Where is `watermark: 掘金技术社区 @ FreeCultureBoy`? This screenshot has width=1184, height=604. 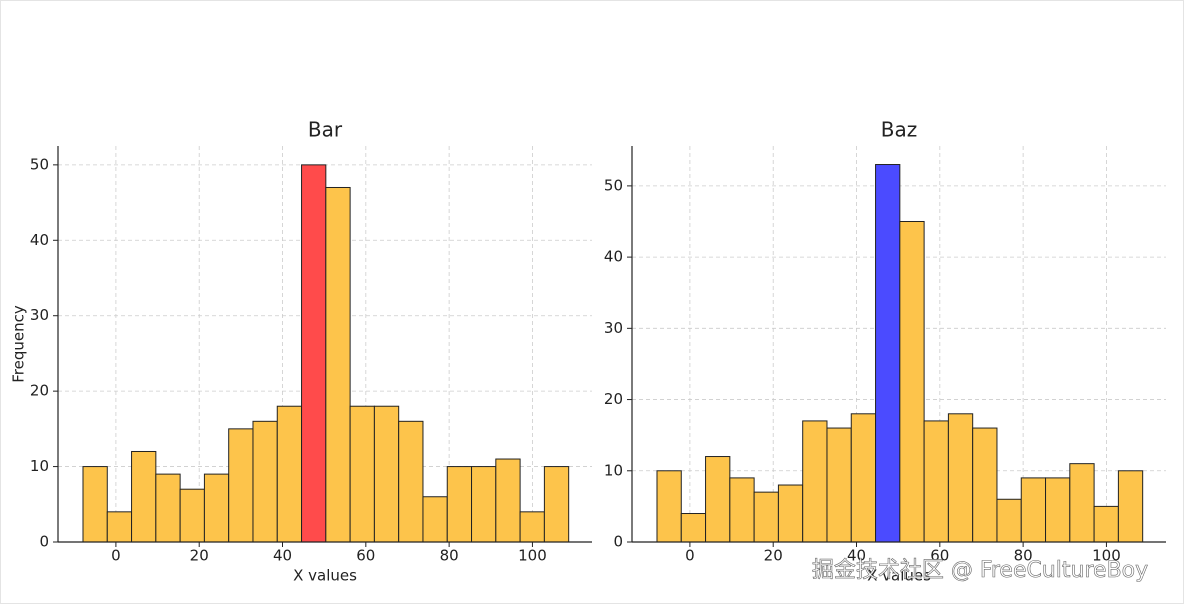
watermark: 掘金技术社区 @ FreeCultureBoy is located at coordinates (980, 570).